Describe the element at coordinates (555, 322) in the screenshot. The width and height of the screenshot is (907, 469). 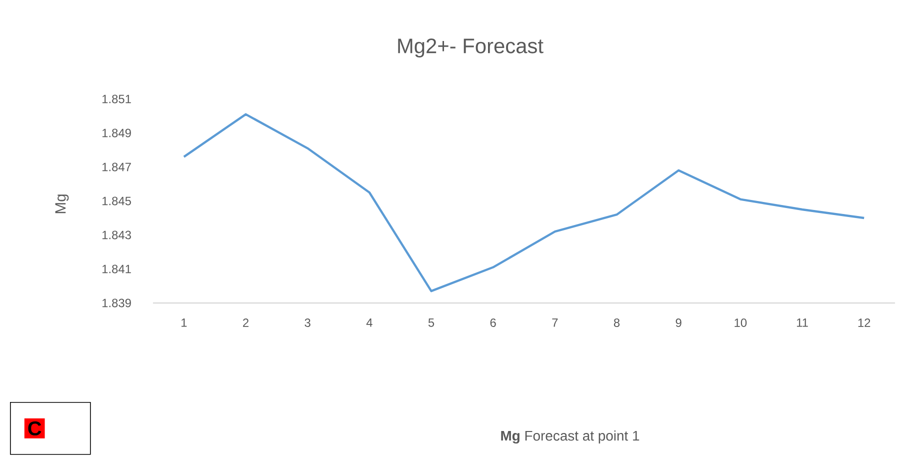
I see `x-tick-label: 7` at that location.